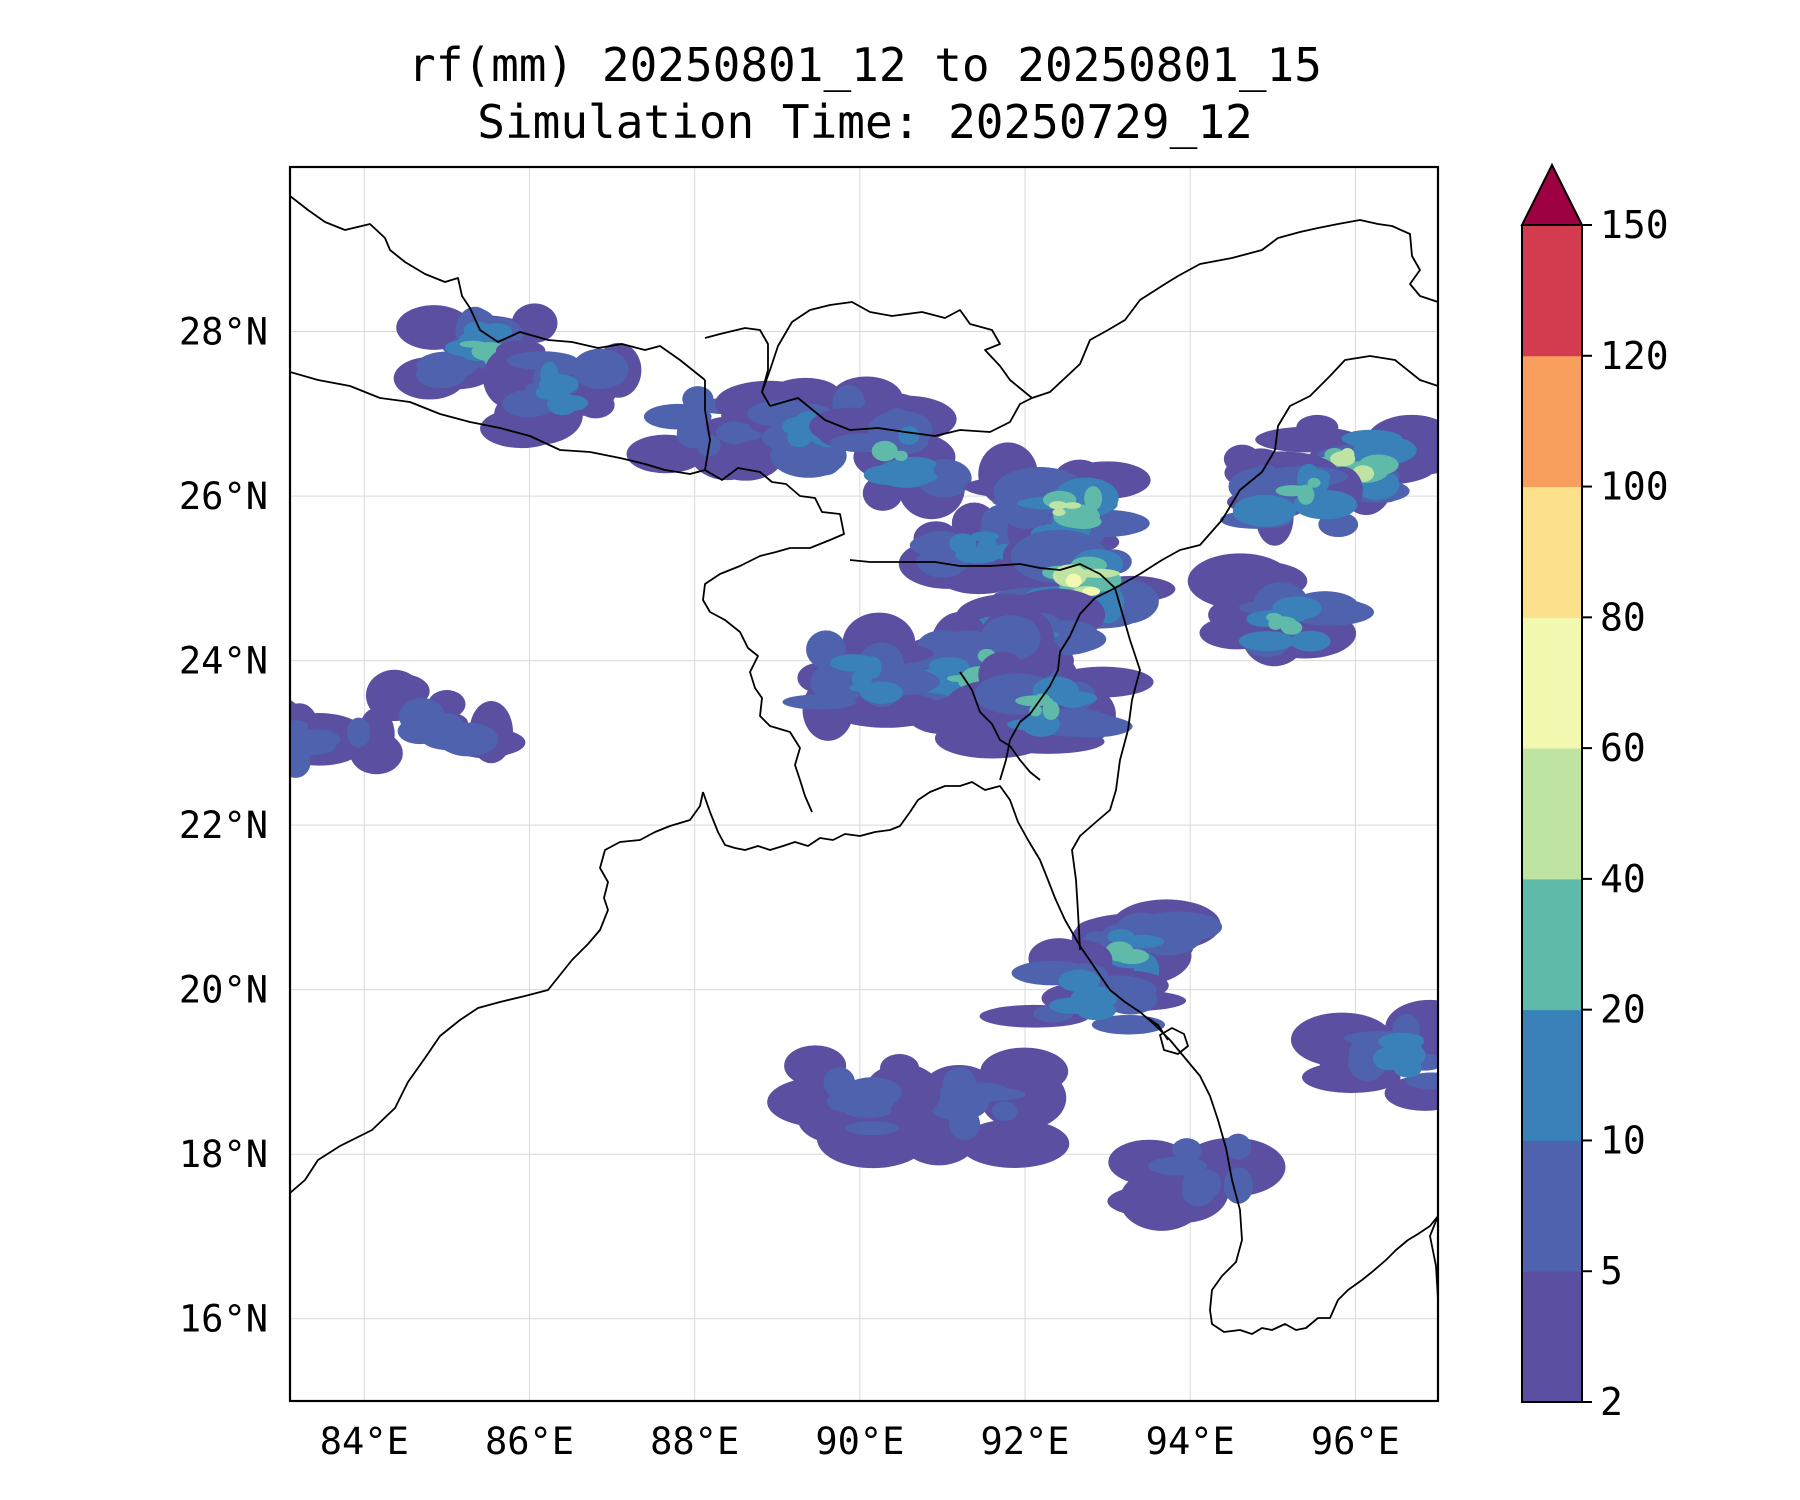  I want to click on x-tick-label: 96°E, so click(1355, 1441).